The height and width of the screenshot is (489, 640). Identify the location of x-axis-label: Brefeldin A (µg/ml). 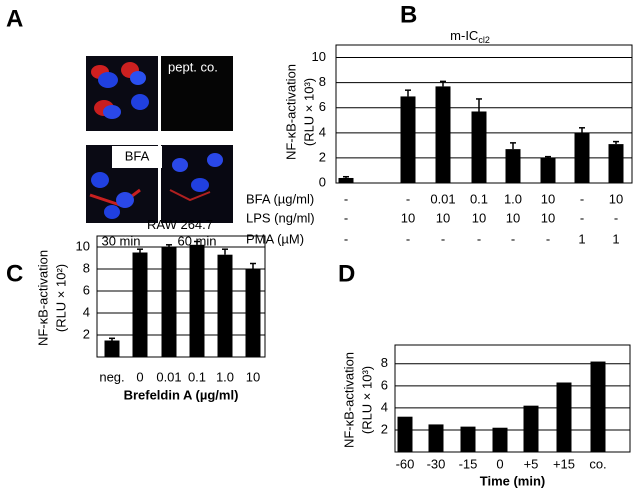
(181, 394).